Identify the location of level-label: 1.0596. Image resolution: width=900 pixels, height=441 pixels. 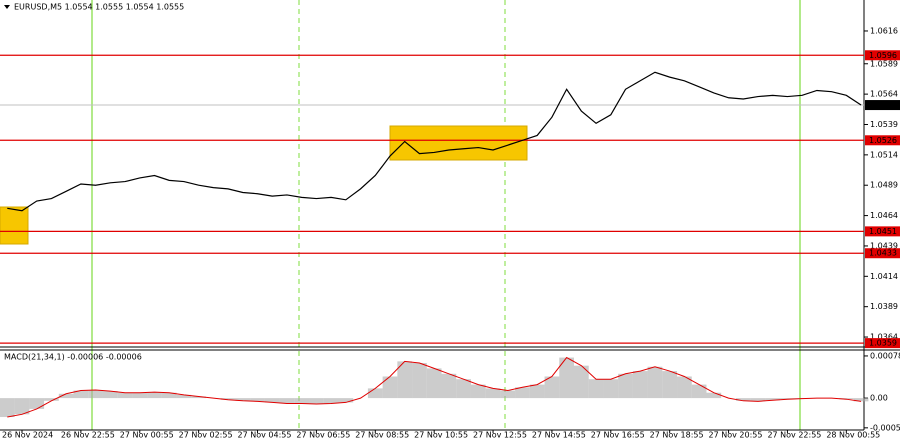
(883, 55).